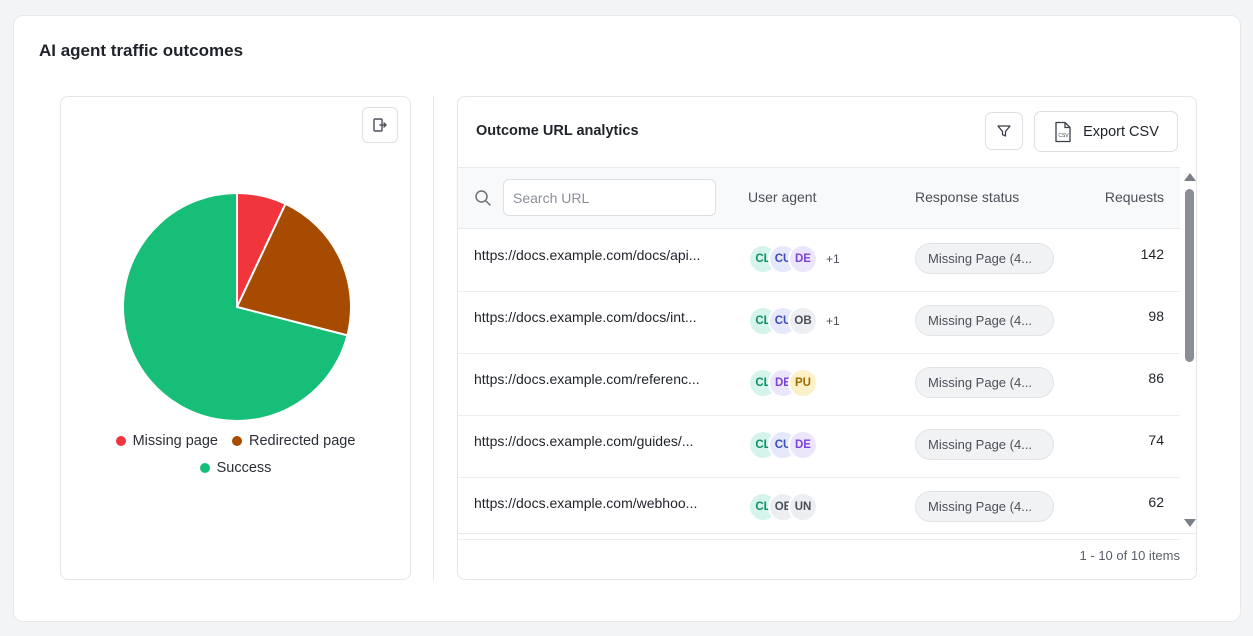 Image resolution: width=1253 pixels, height=636 pixels. What do you see at coordinates (1156, 502) in the screenshot?
I see `request-count: 62` at bounding box center [1156, 502].